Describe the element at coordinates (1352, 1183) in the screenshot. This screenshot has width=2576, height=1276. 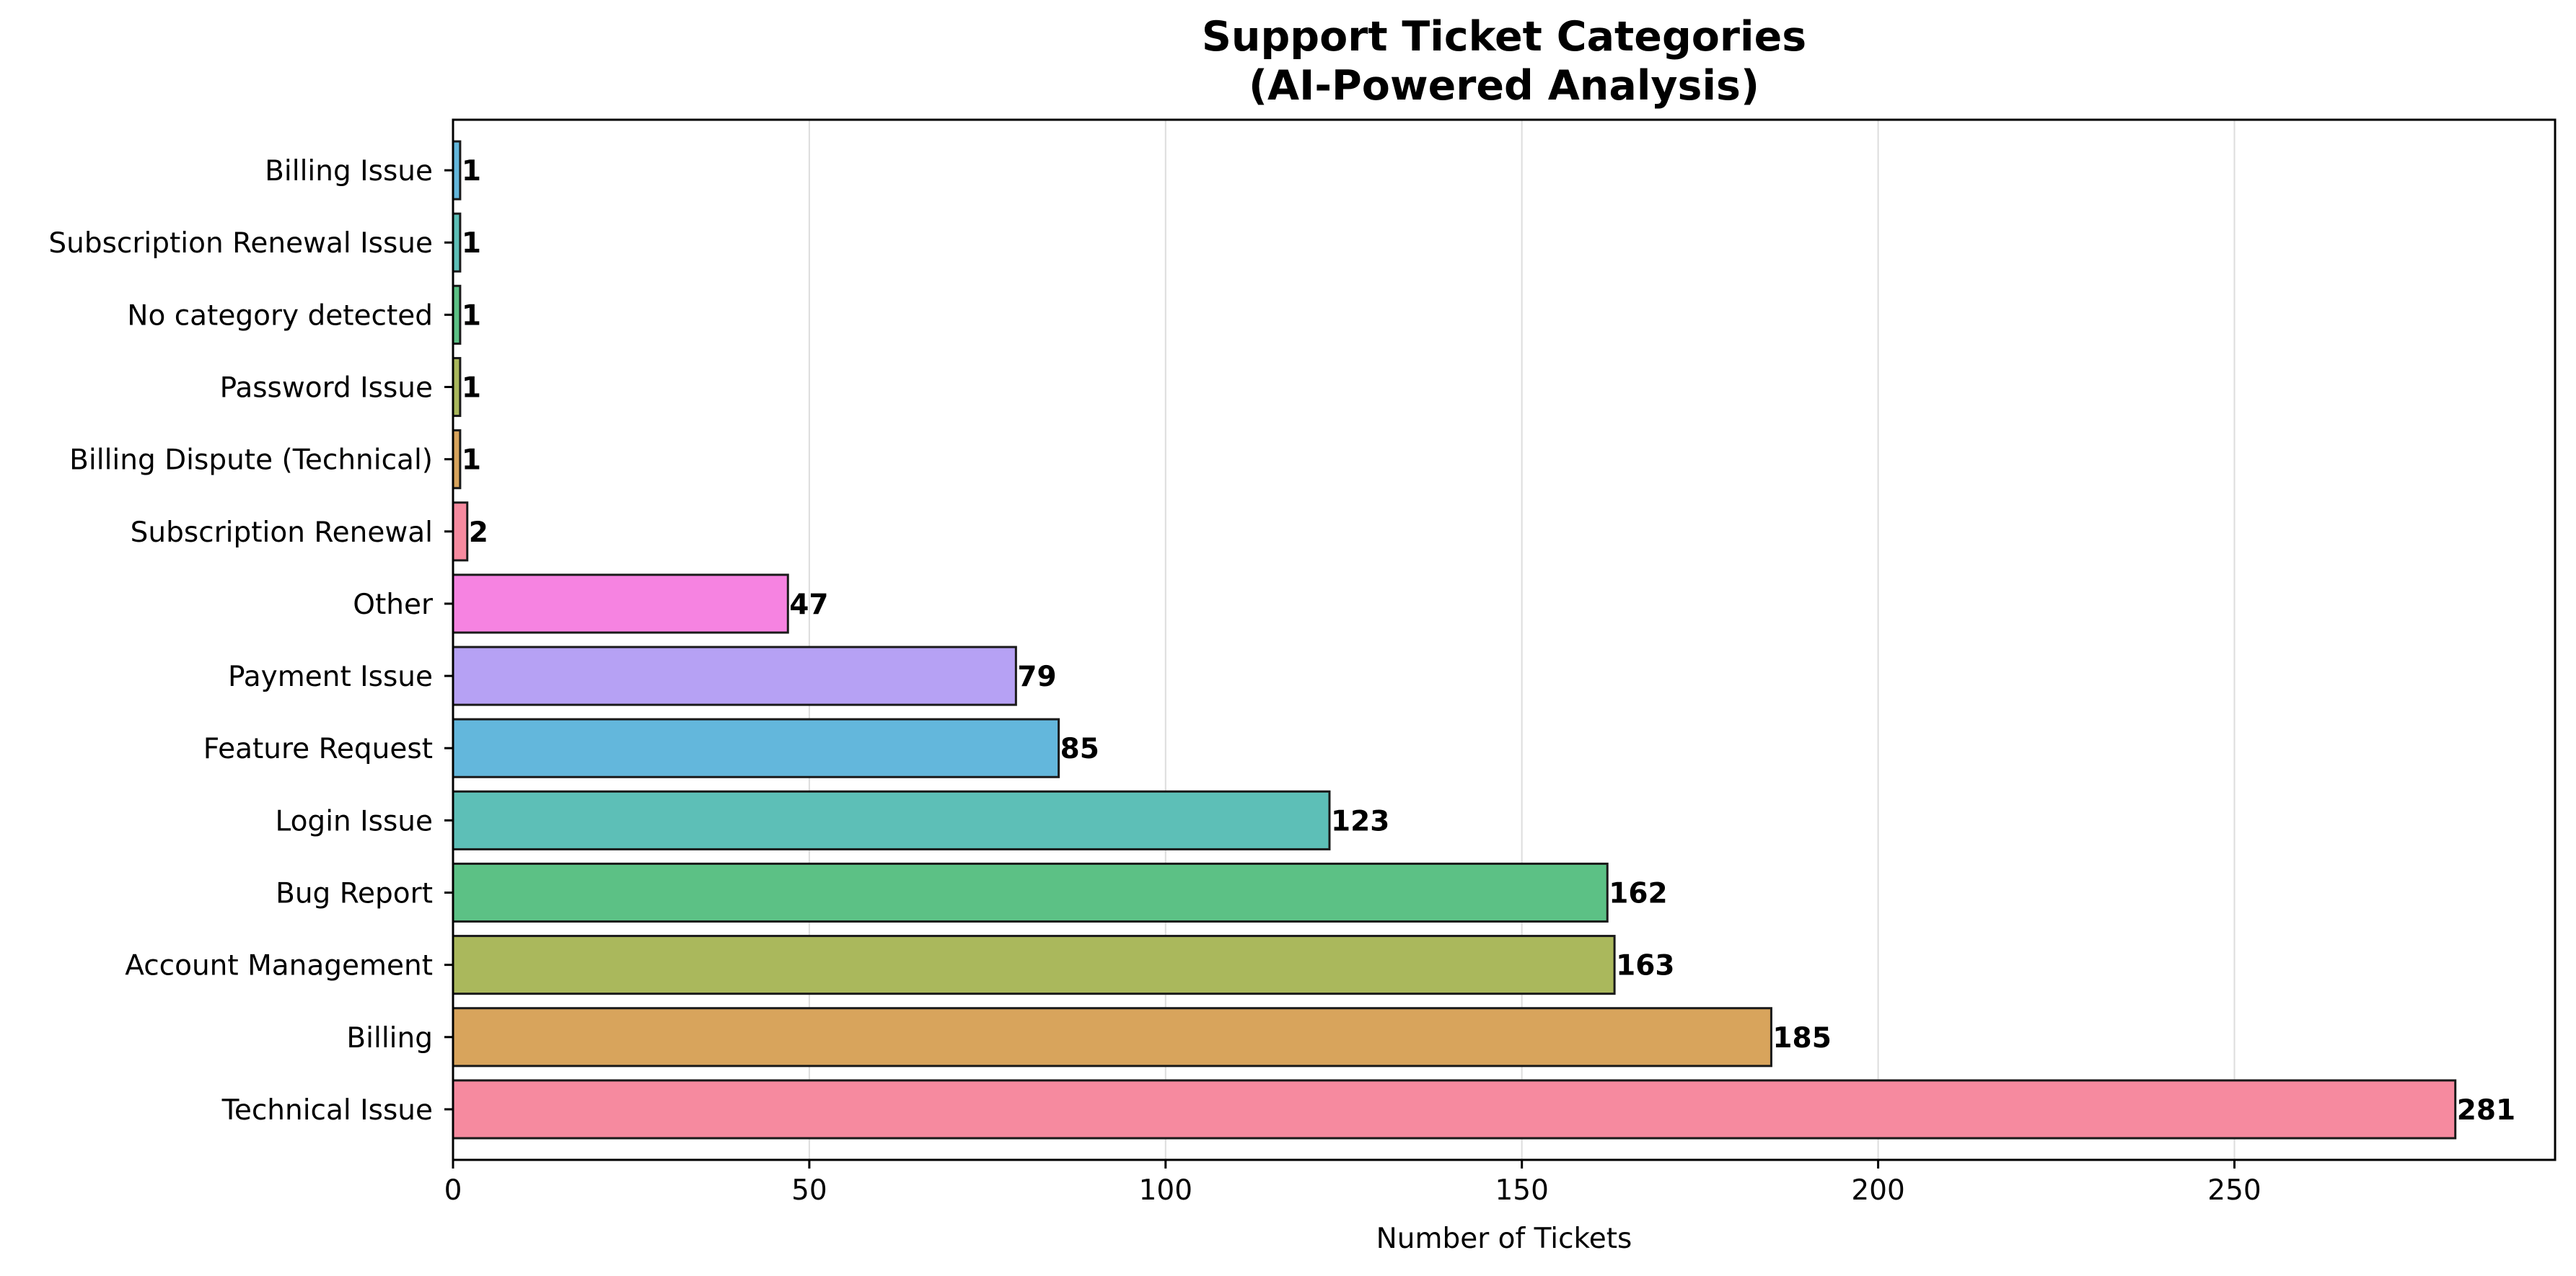
I see `x-axis-ticks: 0 50 100 150 200 250` at that location.